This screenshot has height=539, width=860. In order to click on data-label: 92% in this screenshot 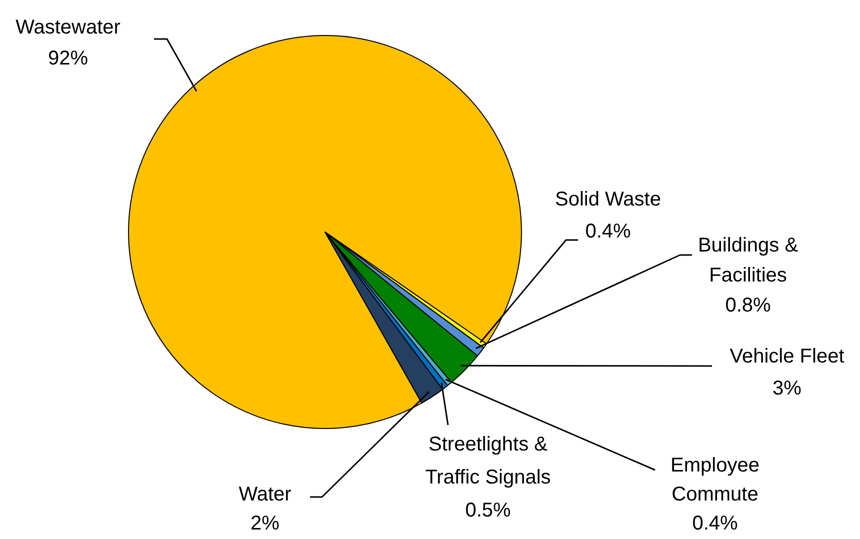, I will do `click(68, 59)`.